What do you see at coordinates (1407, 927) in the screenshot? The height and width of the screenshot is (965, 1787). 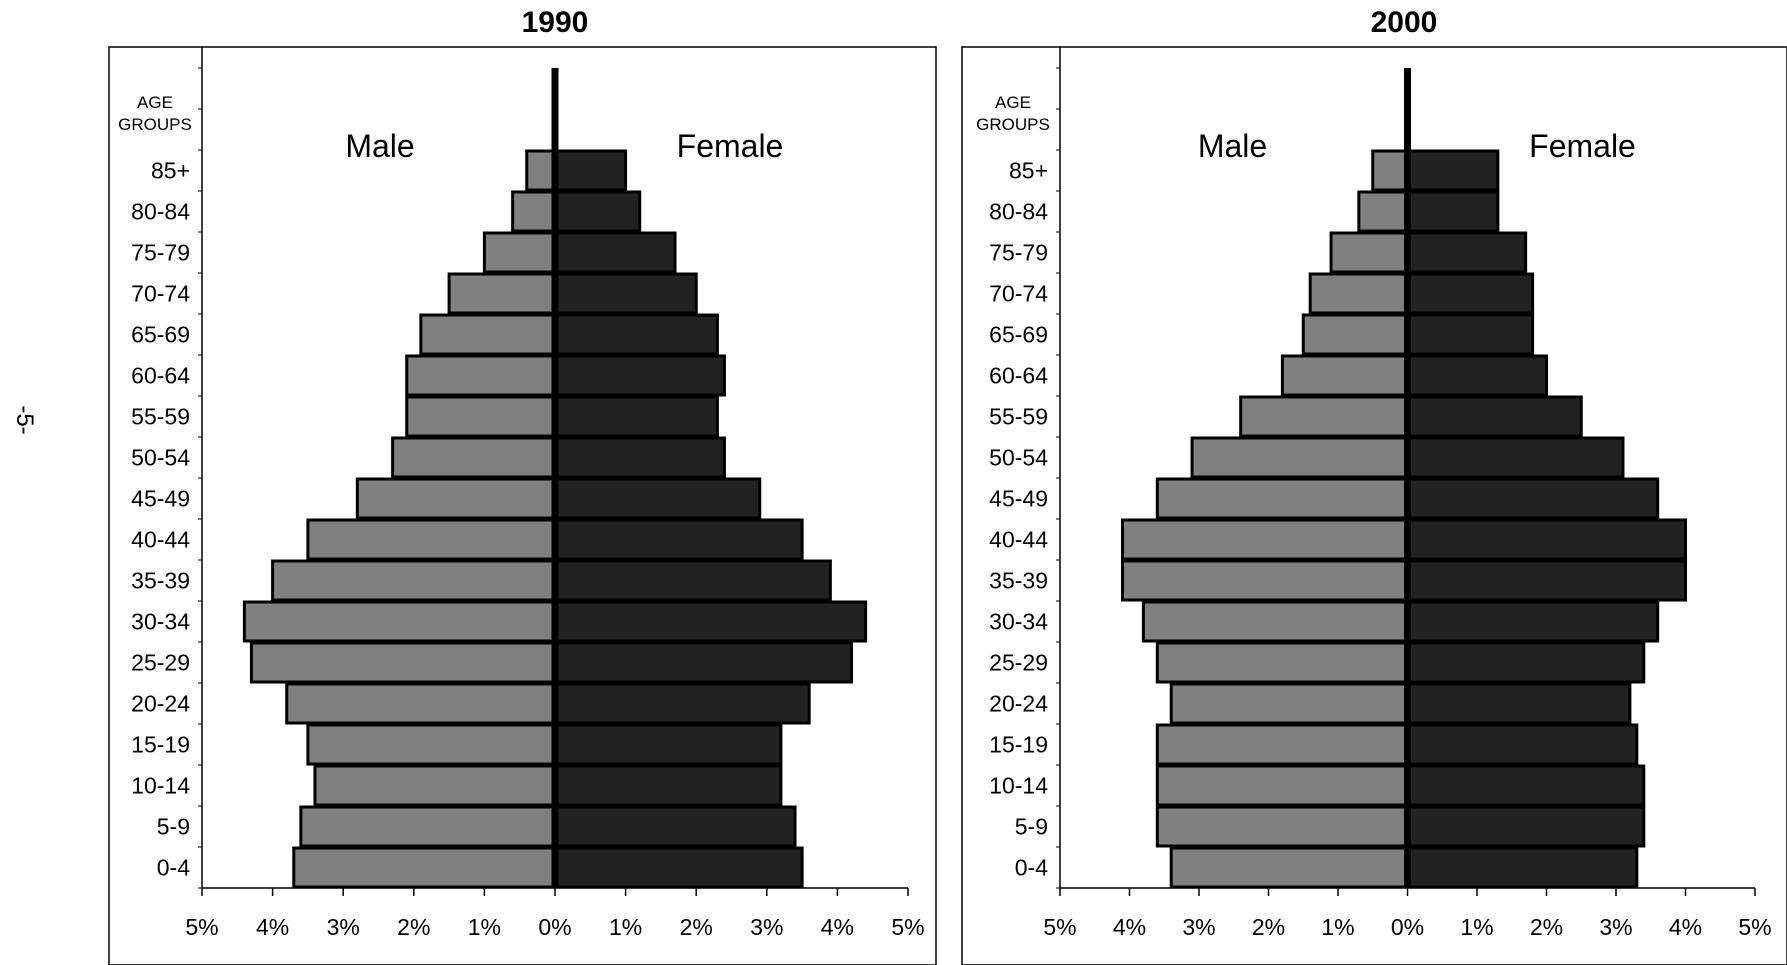 I see `x-tick-label: 0%` at bounding box center [1407, 927].